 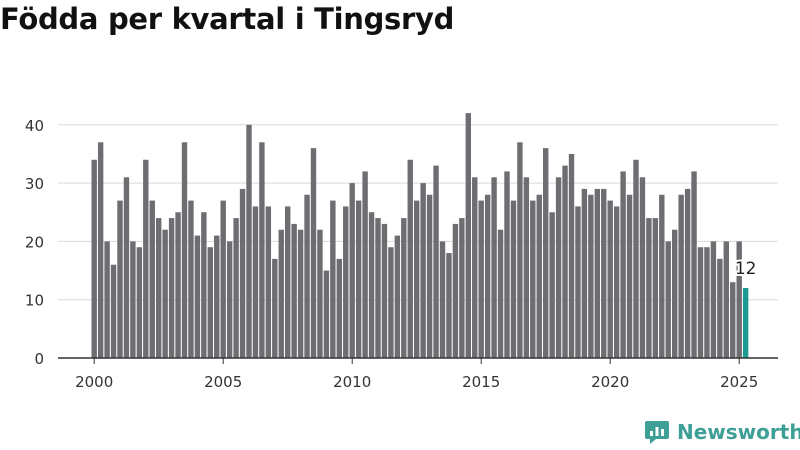 I want to click on bar-highlight, so click(x=745, y=323).